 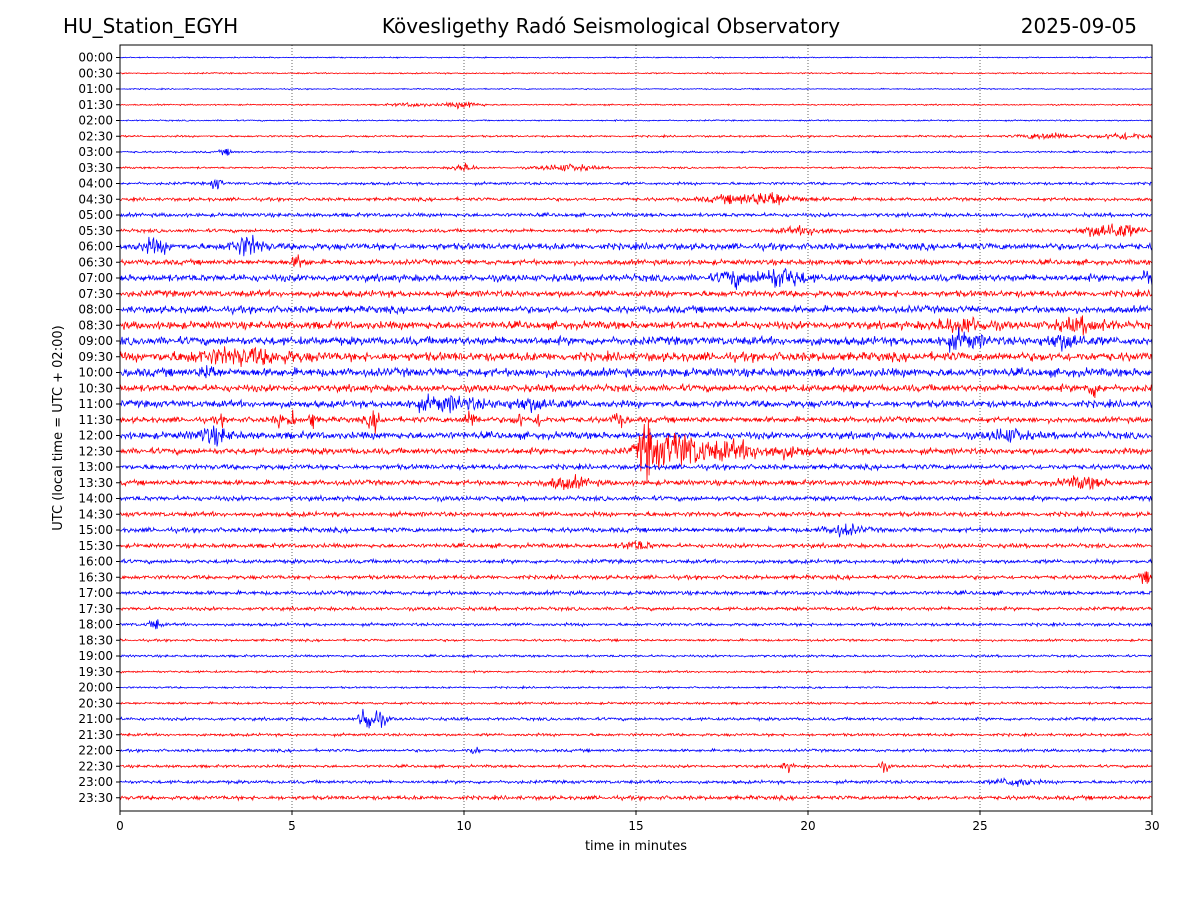 I want to click on y-tick-label: 09:30, so click(x=95, y=357).